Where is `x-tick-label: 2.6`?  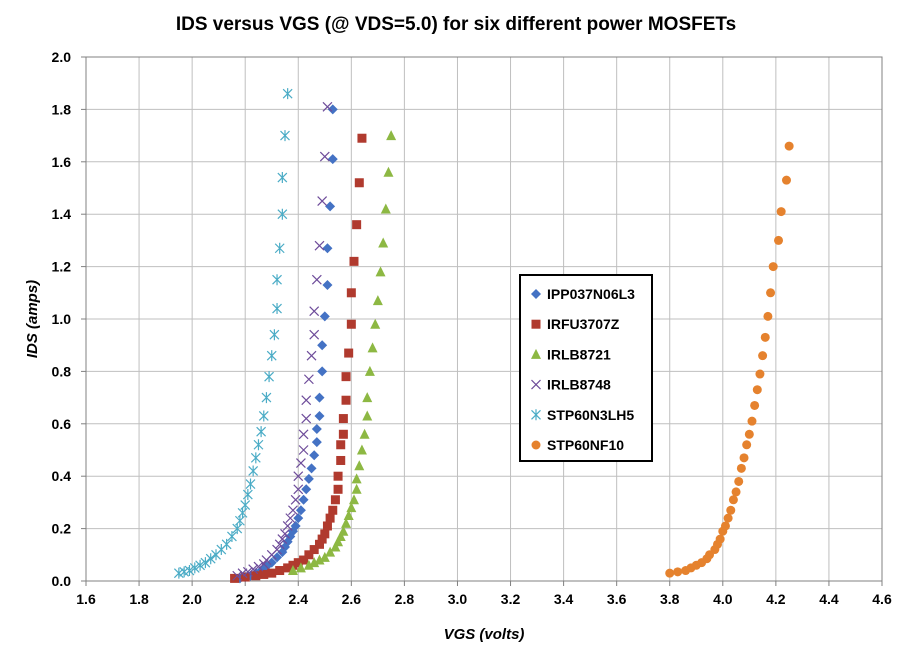
x-tick-label: 2.6 is located at coordinates (352, 599).